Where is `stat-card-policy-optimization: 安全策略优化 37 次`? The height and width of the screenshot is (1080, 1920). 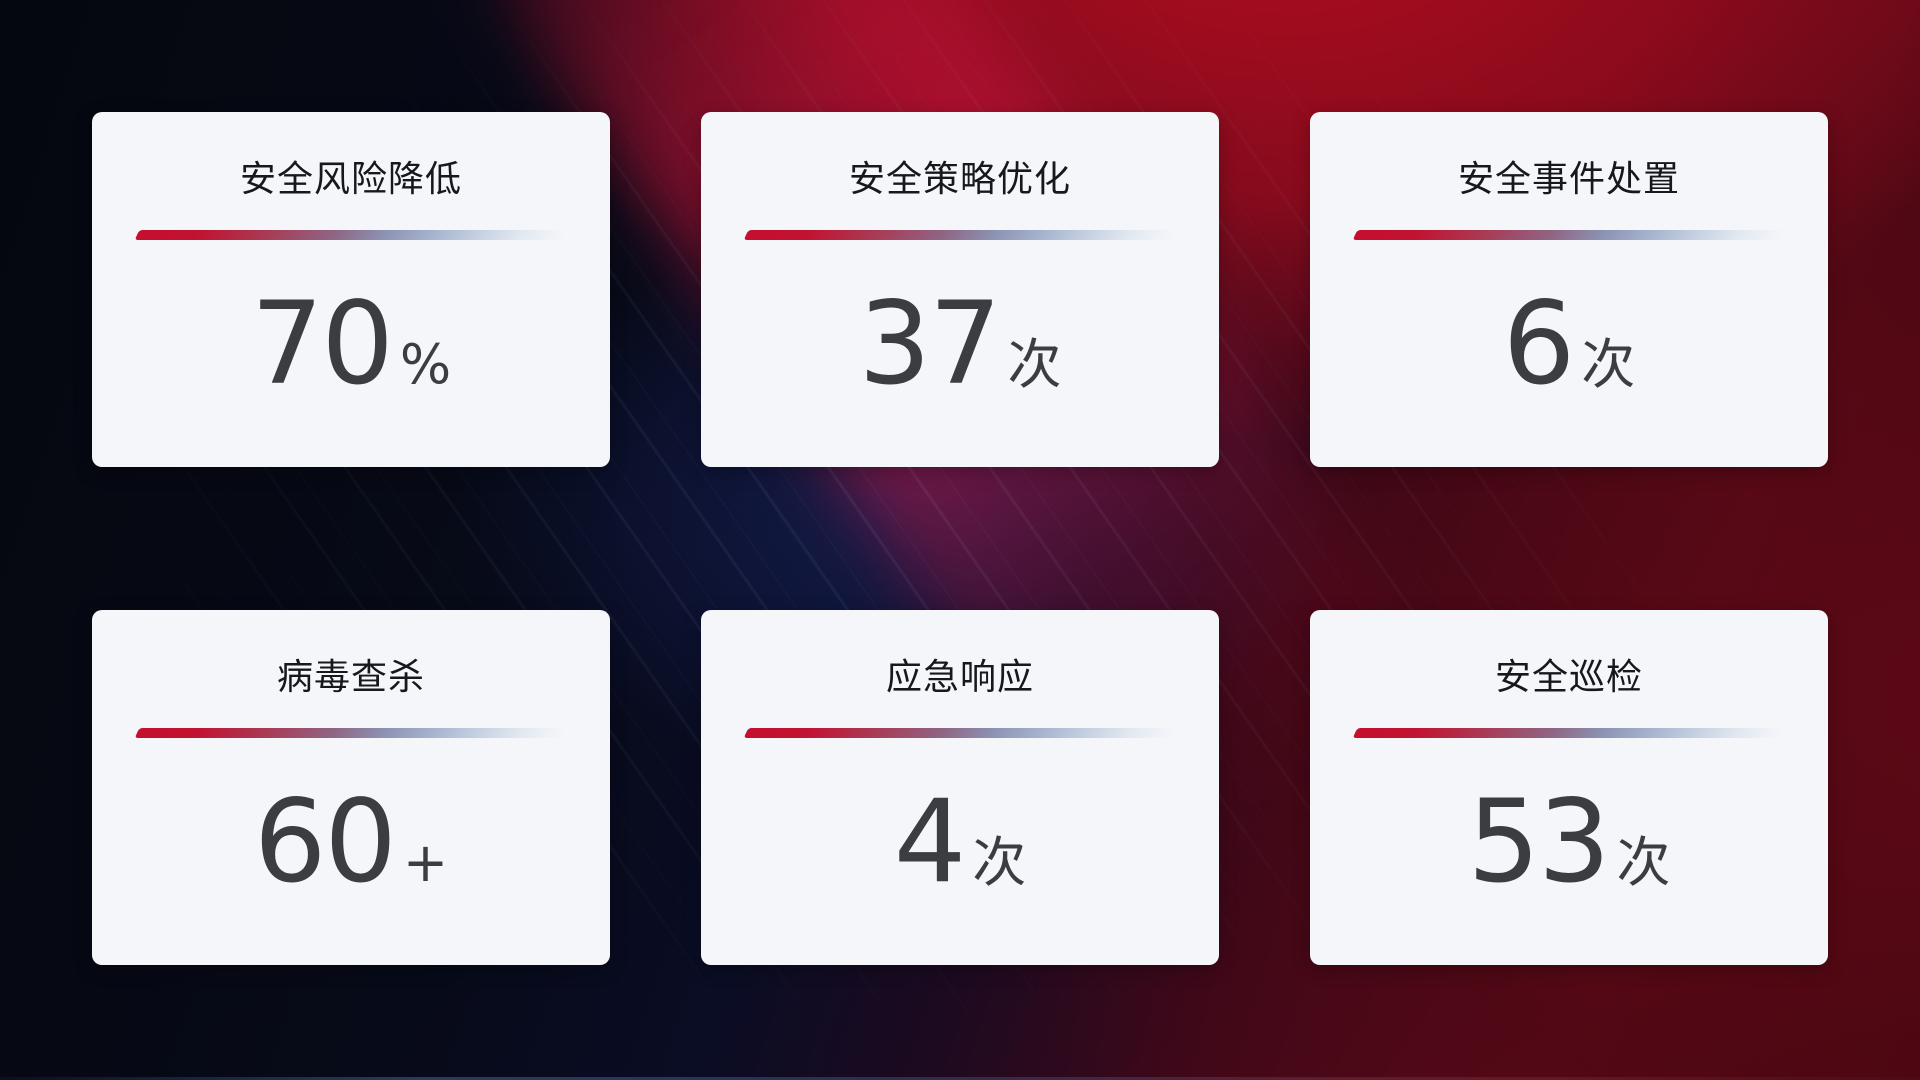 stat-card-policy-optimization: 安全策略优化 37 次 is located at coordinates (960, 289).